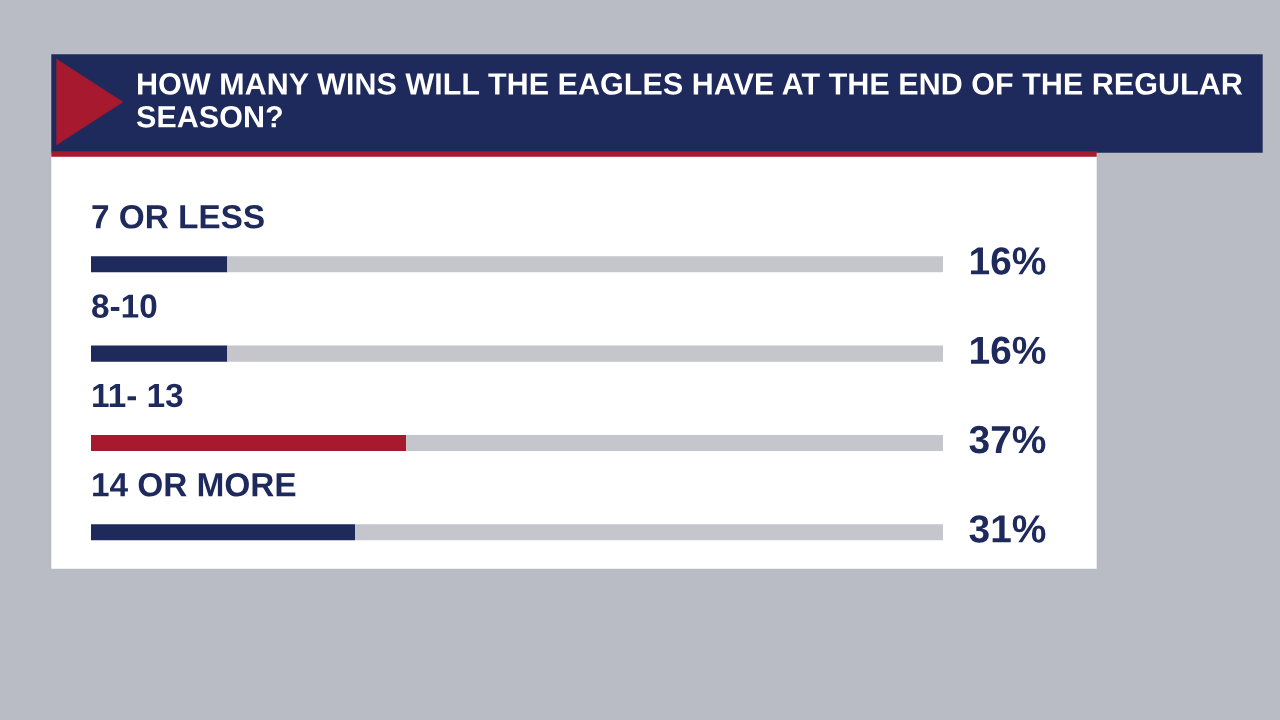 Image resolution: width=1280 pixels, height=720 pixels. What do you see at coordinates (1007, 439) in the screenshot?
I see `data-label: 37%` at bounding box center [1007, 439].